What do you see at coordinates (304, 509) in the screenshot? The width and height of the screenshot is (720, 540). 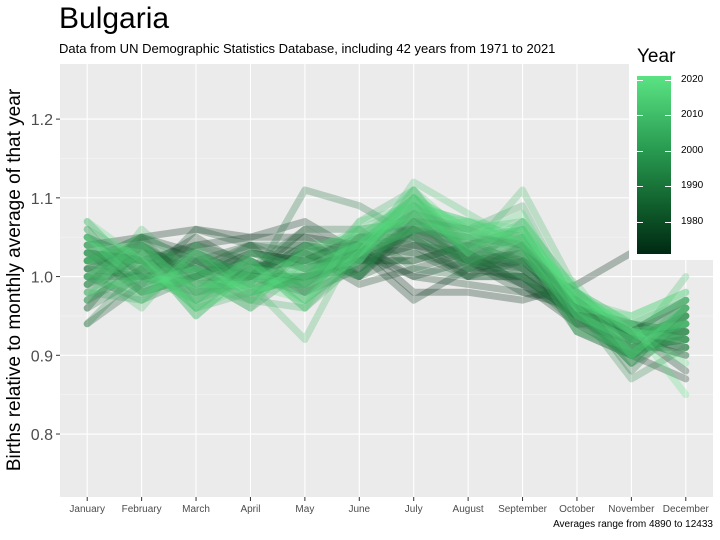 I see `x-tick-label: May` at bounding box center [304, 509].